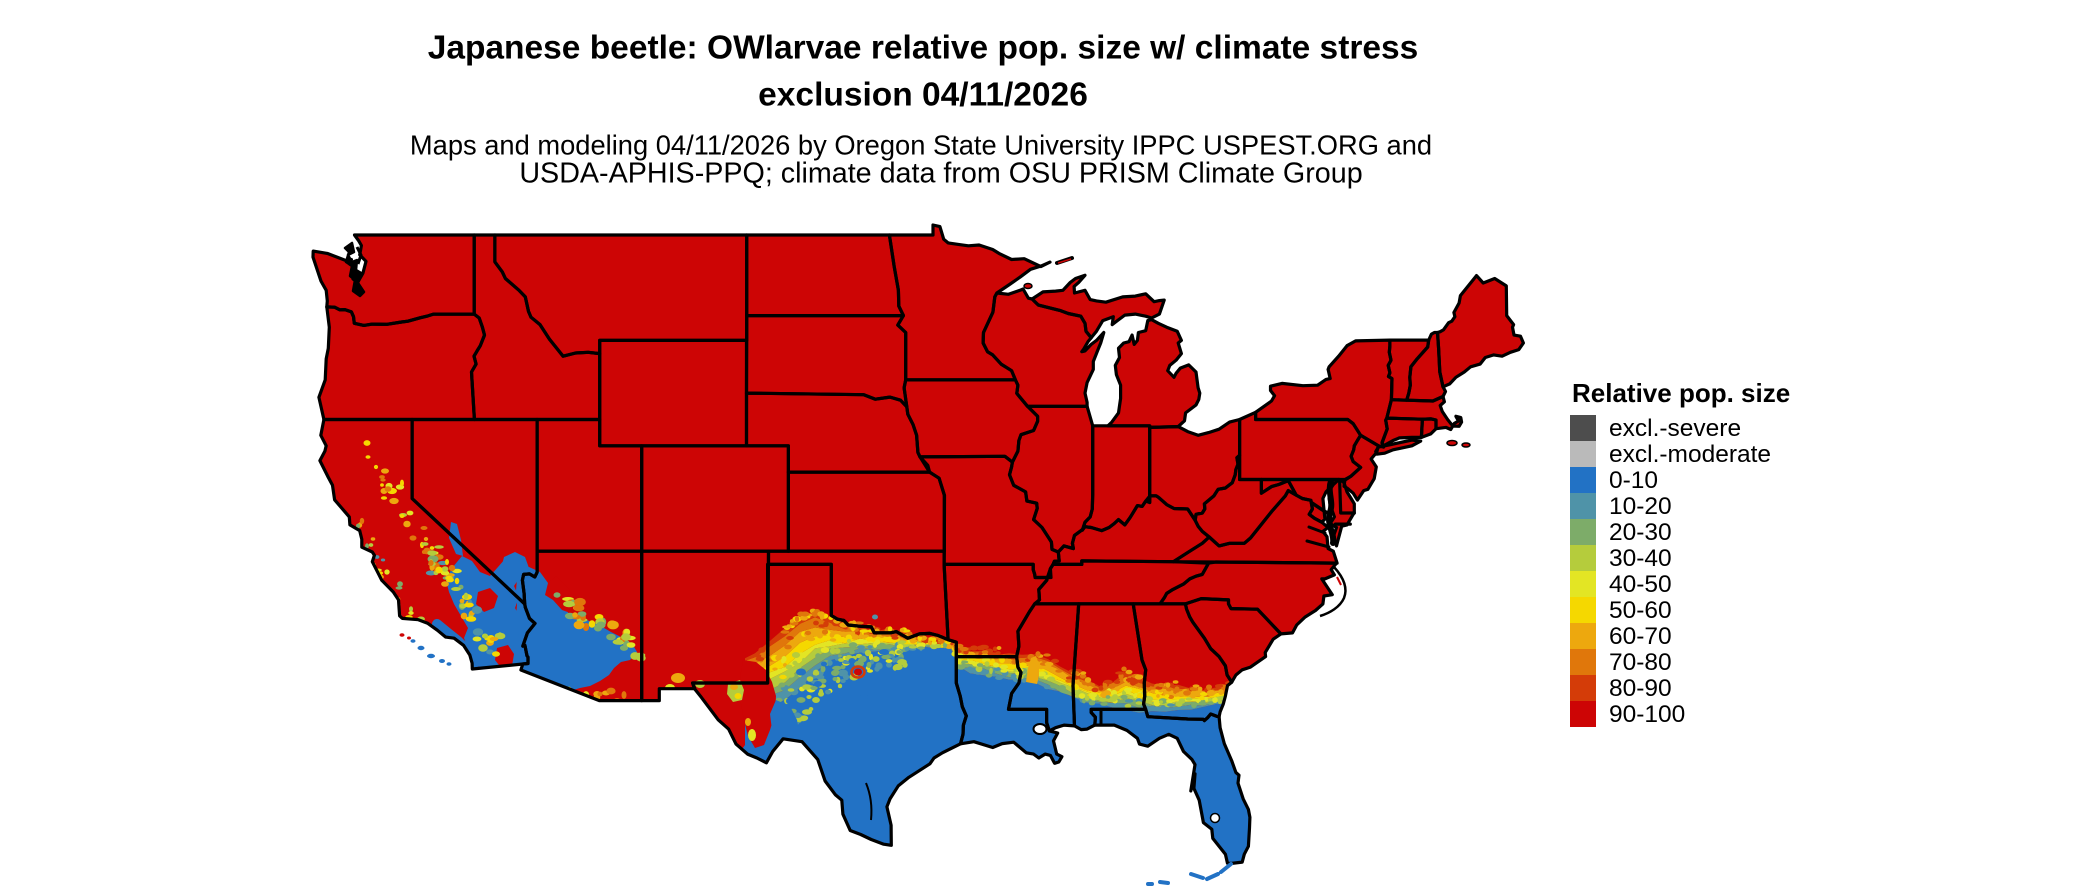 The width and height of the screenshot is (2100, 892). Describe the element at coordinates (1640, 636) in the screenshot. I see `svg-text: 60-70` at that location.